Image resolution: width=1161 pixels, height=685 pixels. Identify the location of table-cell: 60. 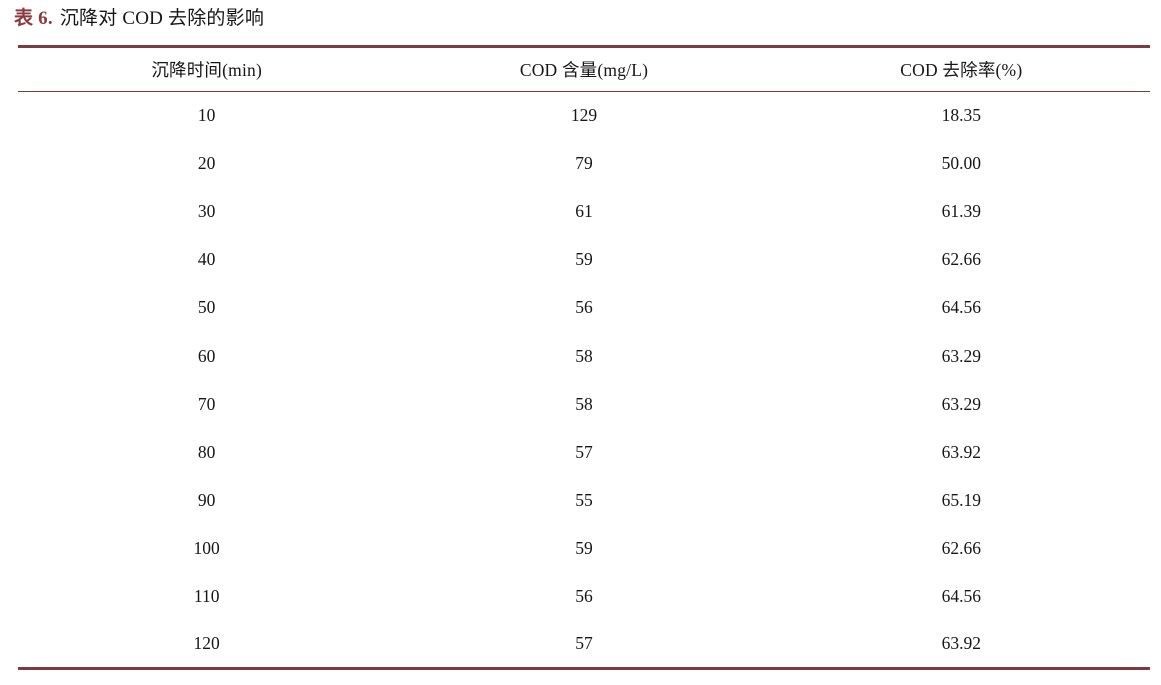
(206, 355).